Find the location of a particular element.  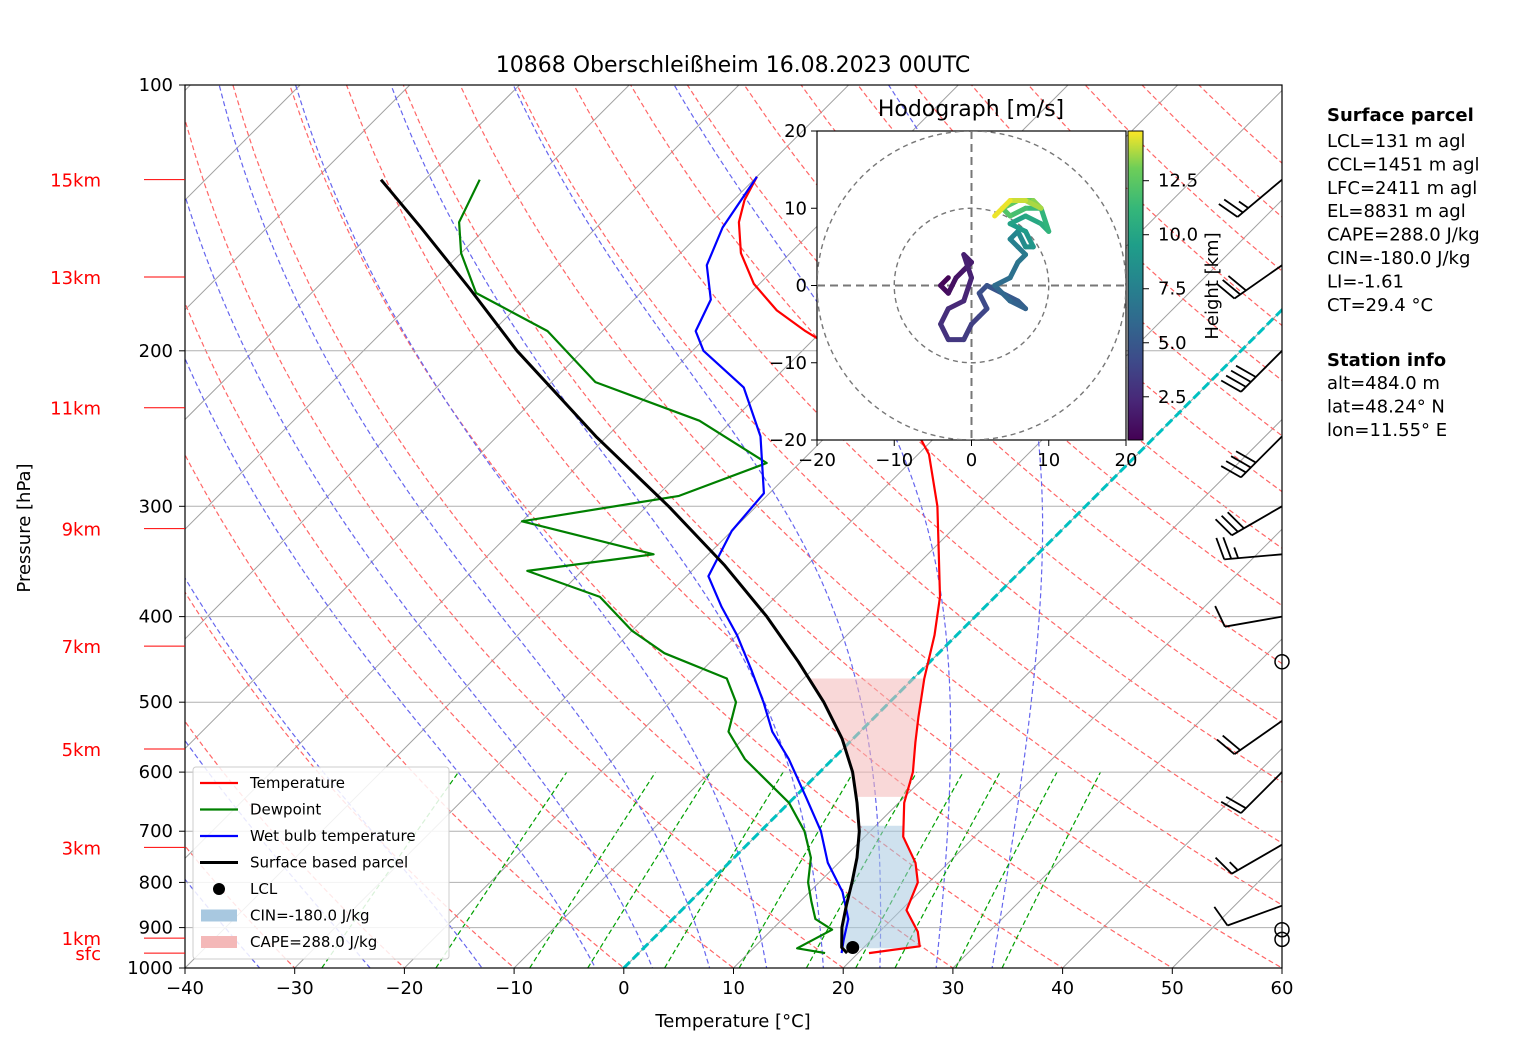

colorbar-tick-label: 7.5 is located at coordinates (1172, 289).